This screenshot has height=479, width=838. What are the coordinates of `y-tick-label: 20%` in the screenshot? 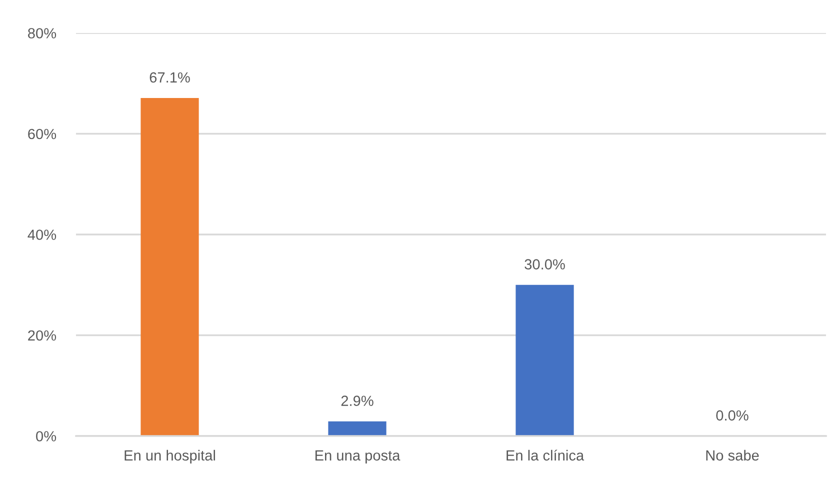 It's located at (42, 335).